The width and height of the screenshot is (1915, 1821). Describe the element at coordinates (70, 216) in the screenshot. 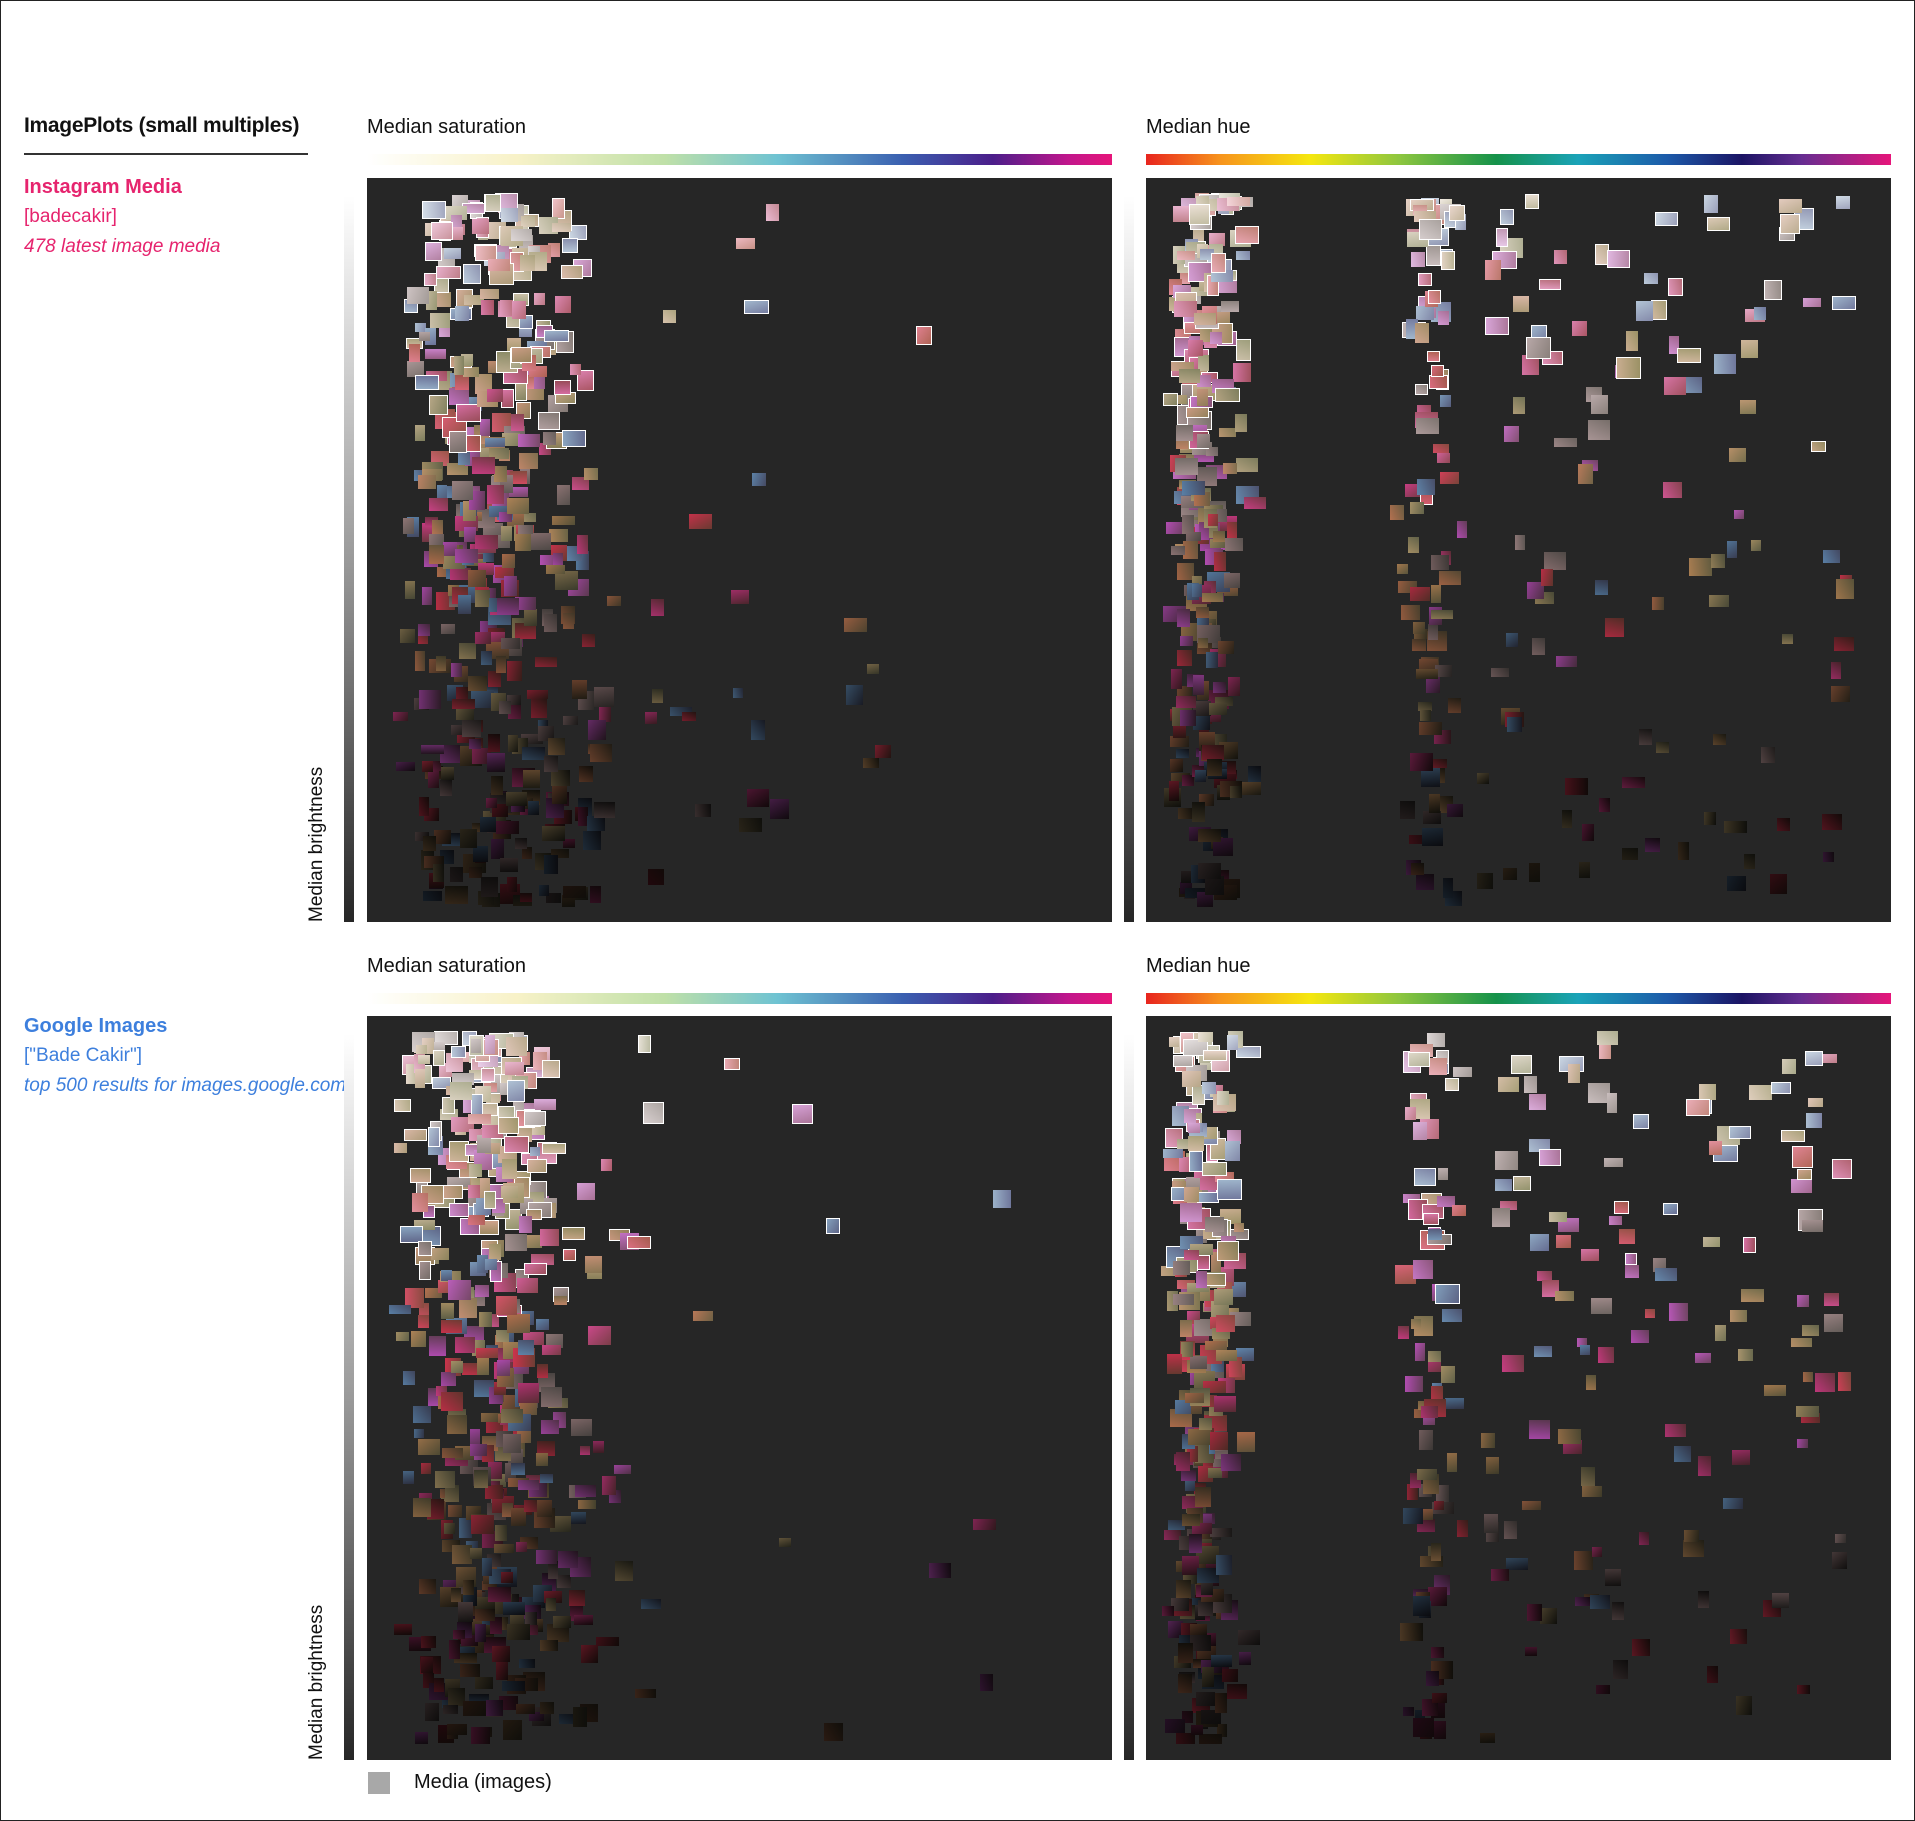

I see `instagram-query: [badecakir]` at that location.